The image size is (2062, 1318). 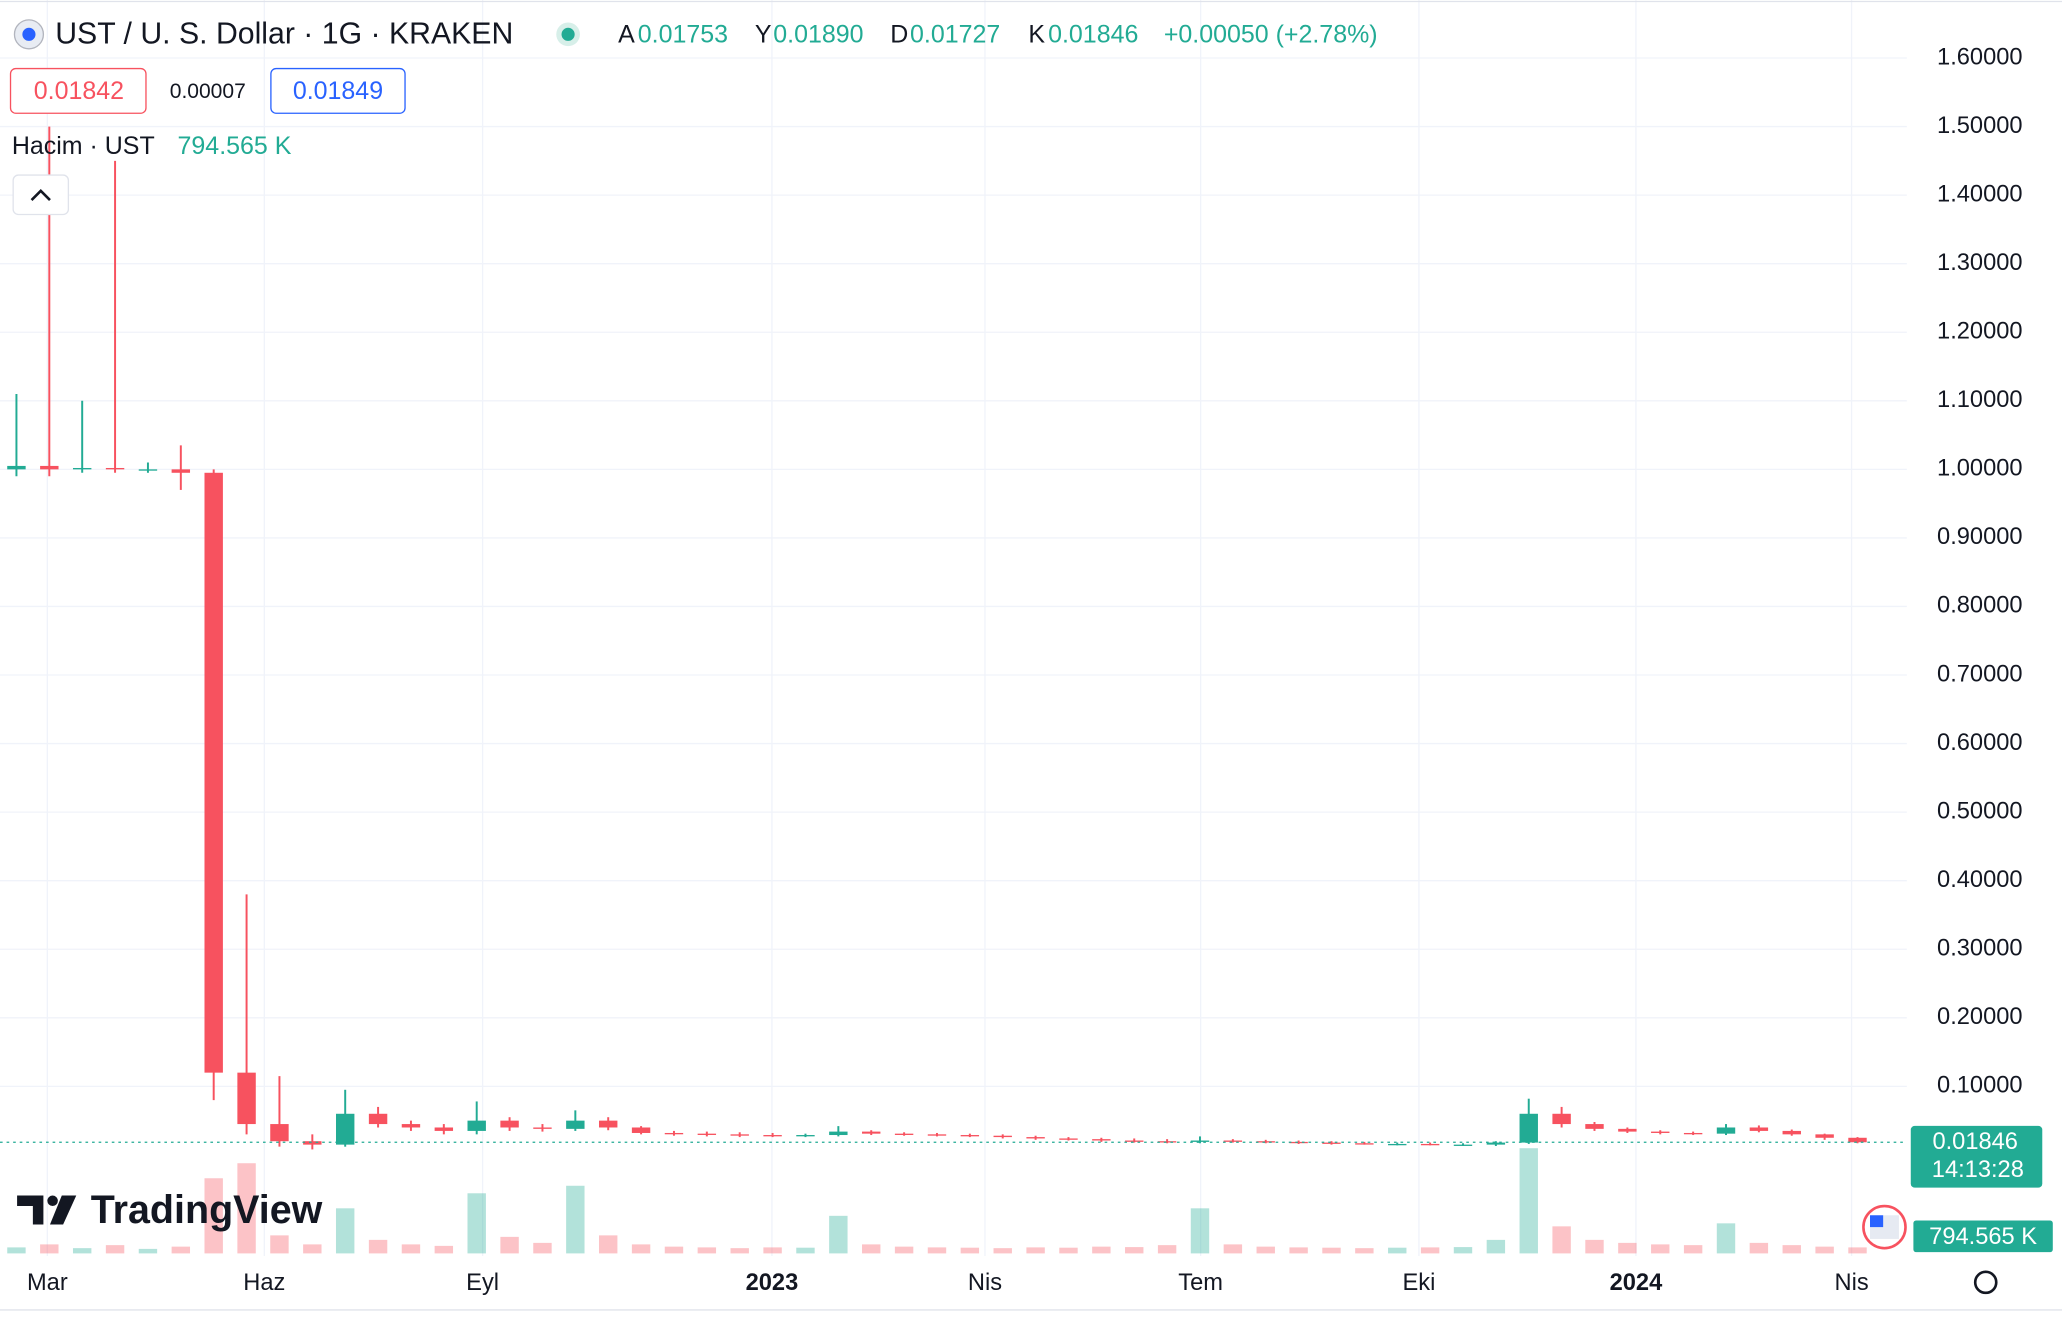 I want to click on symbol-icon-core, so click(x=29, y=34).